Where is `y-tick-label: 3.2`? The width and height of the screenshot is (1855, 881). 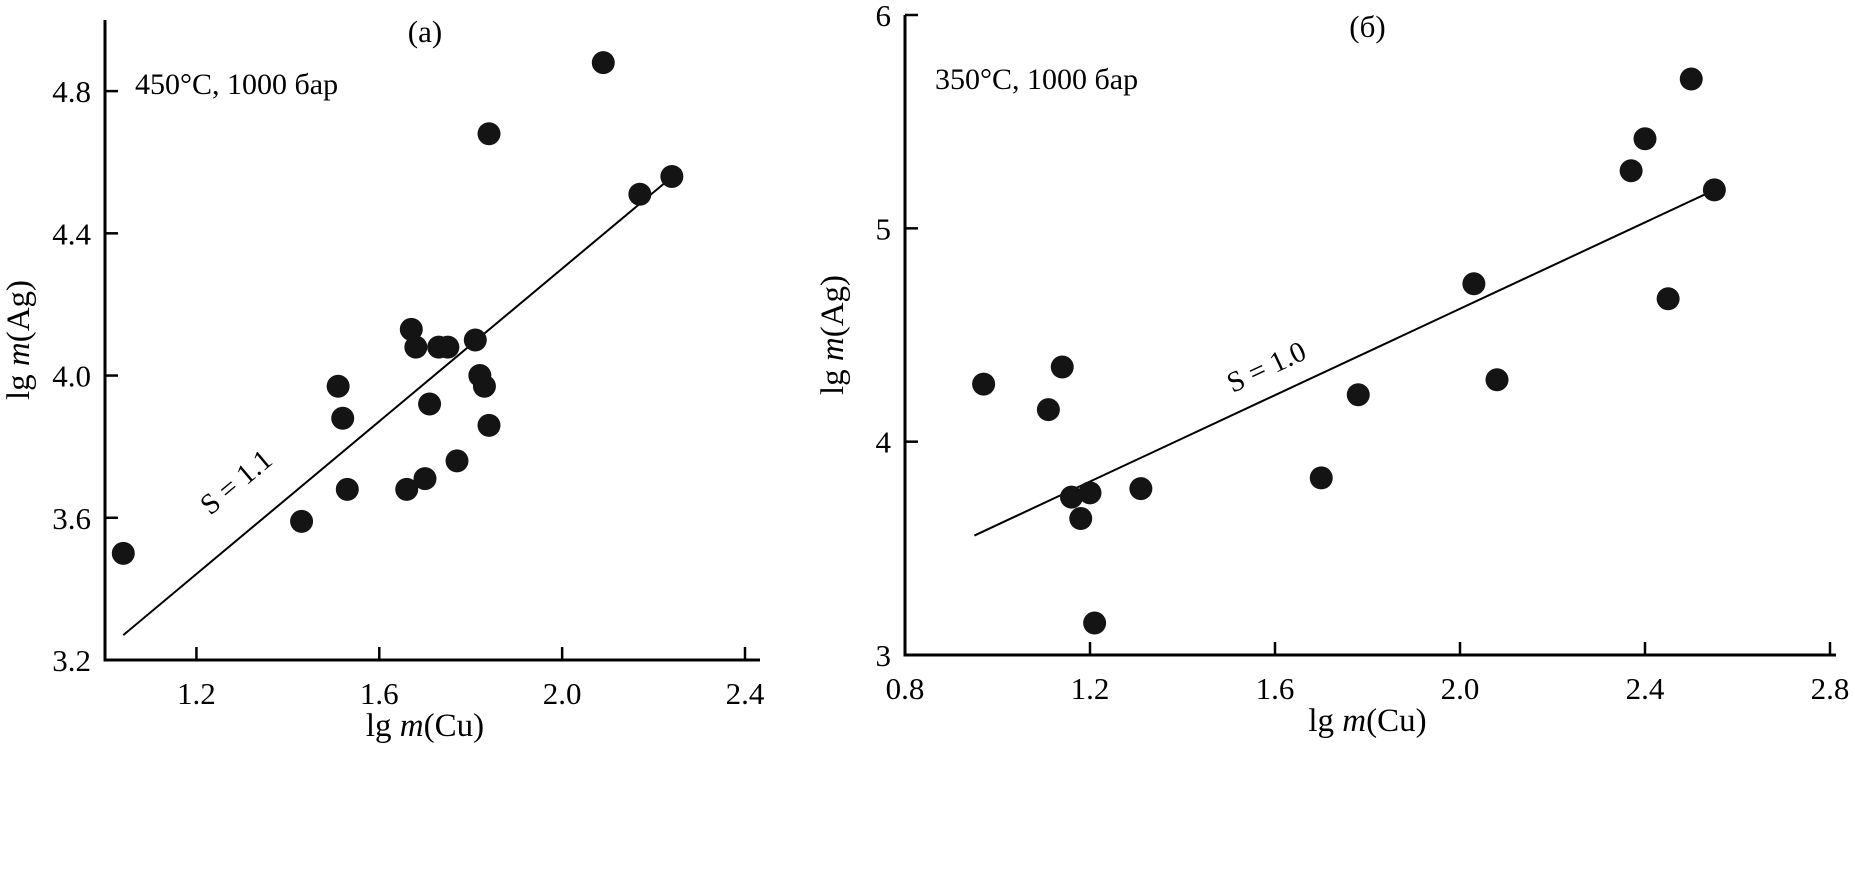 y-tick-label: 3.2 is located at coordinates (71, 660).